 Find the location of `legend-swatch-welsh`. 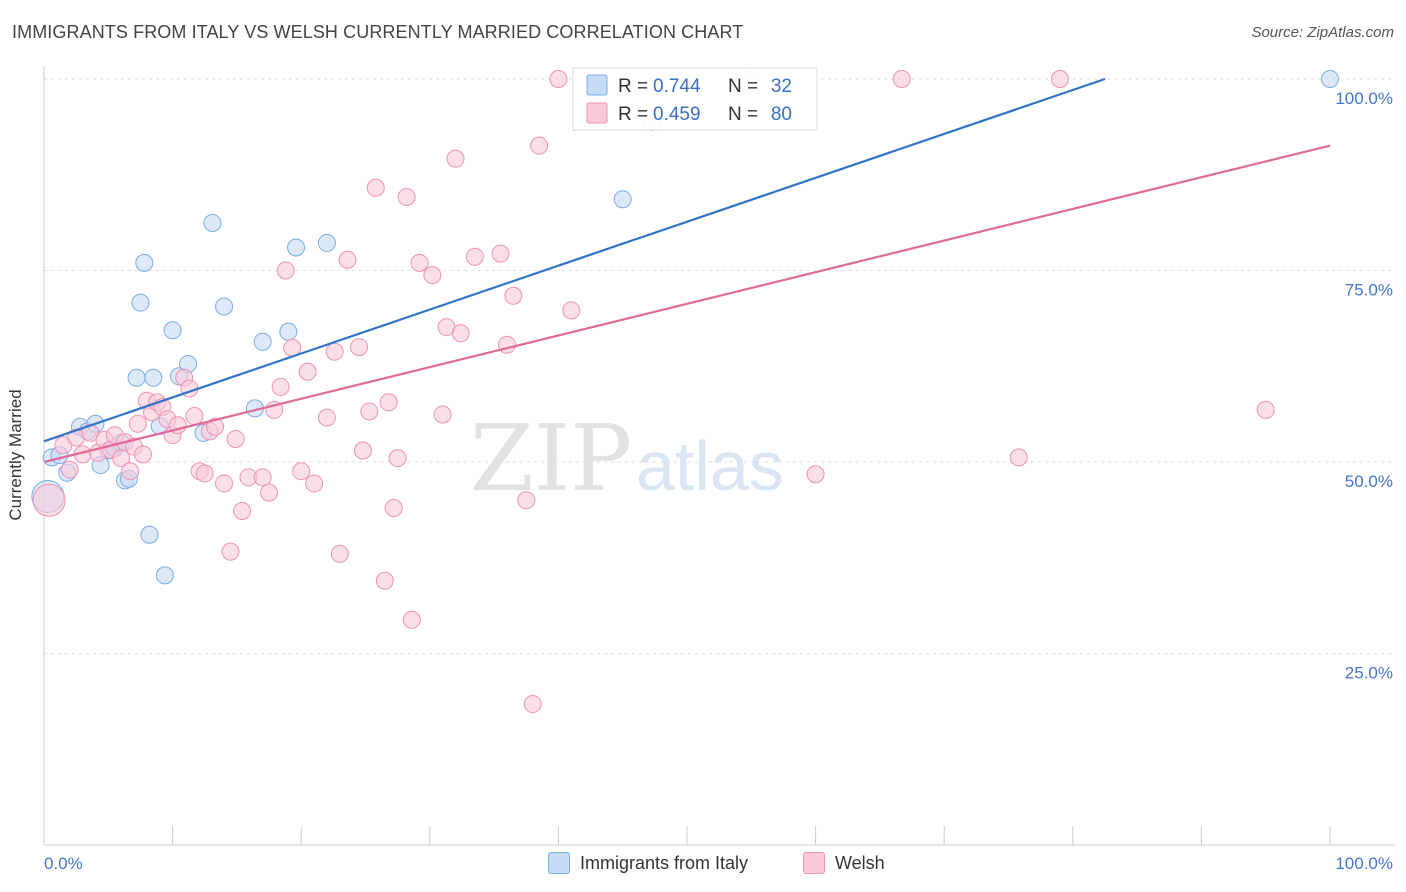

legend-swatch-welsh is located at coordinates (814, 863).